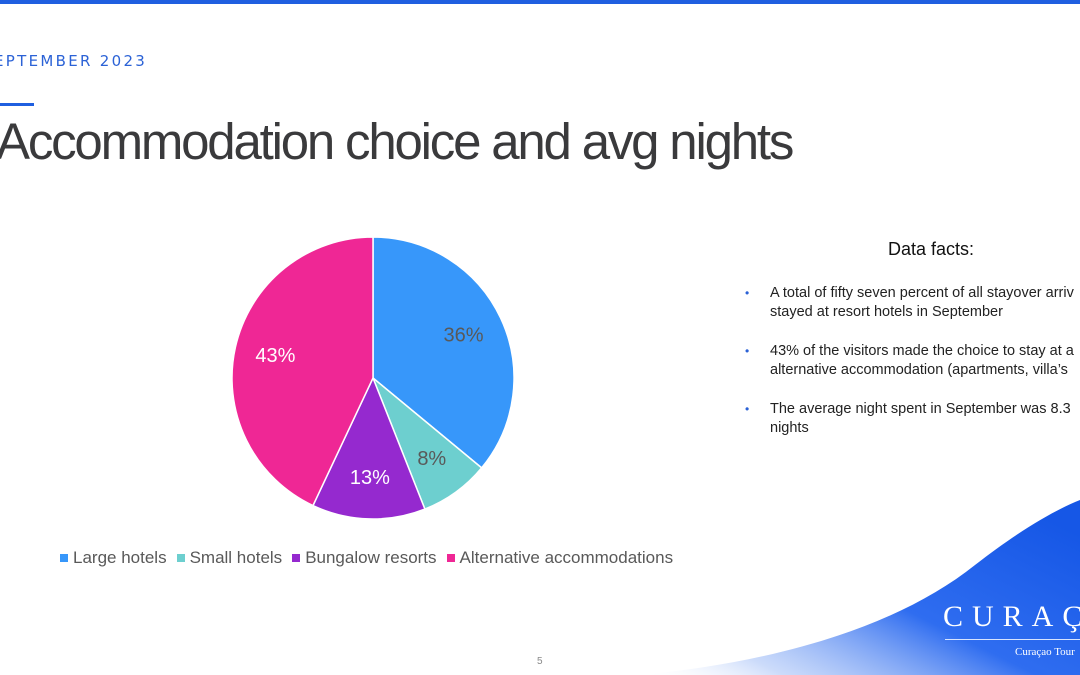 This screenshot has width=1080, height=675. What do you see at coordinates (275, 356) in the screenshot?
I see `pie-data-label: 43%` at bounding box center [275, 356].